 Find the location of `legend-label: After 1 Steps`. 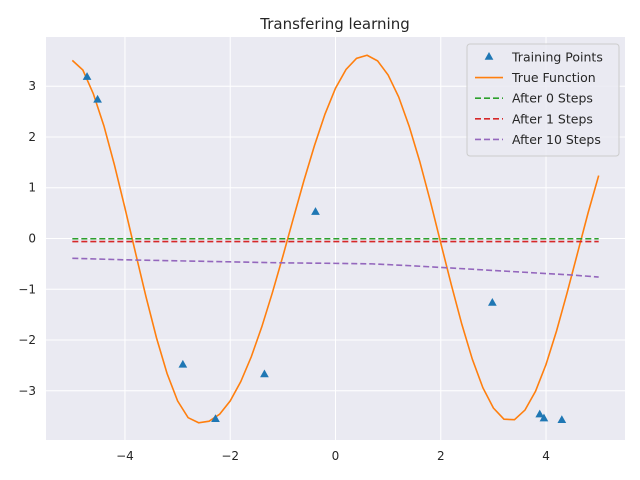

legend-label: After 1 Steps is located at coordinates (552, 118).